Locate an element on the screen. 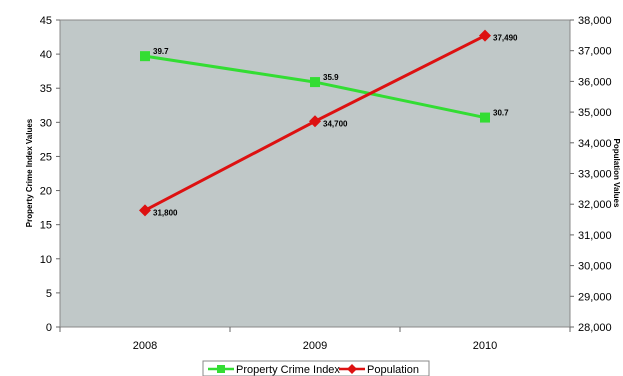 This screenshot has height=376, width=623. y2-axis-title: Population Values is located at coordinates (616, 173).